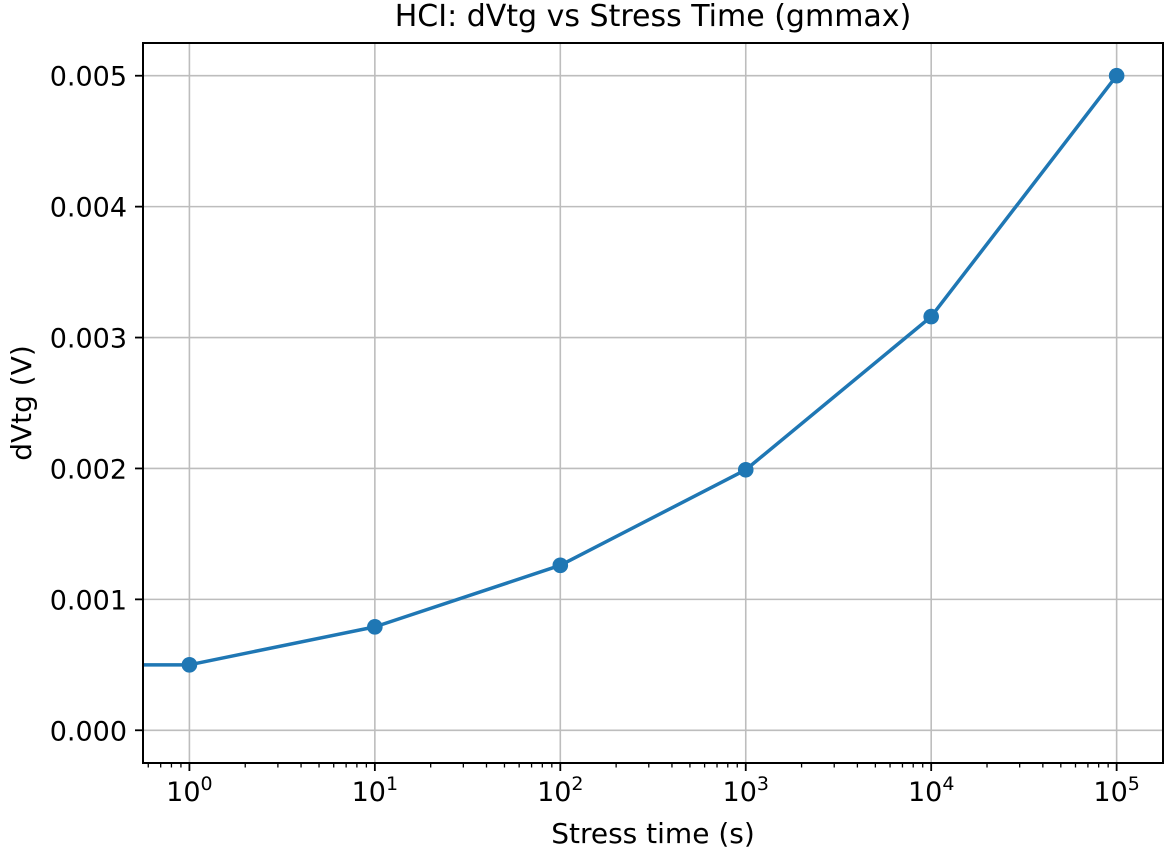 The width and height of the screenshot is (1176, 856). I want to click on chart-title: HCI: dVtg vs Stress Time (gmmax), so click(653, 17).